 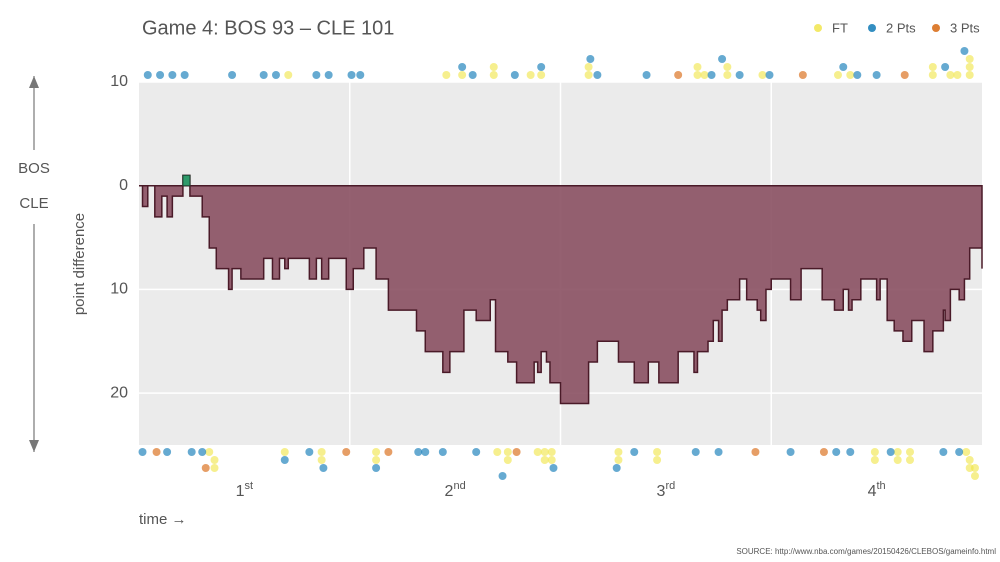 I want to click on x-axis-label: time →, so click(x=163, y=519).